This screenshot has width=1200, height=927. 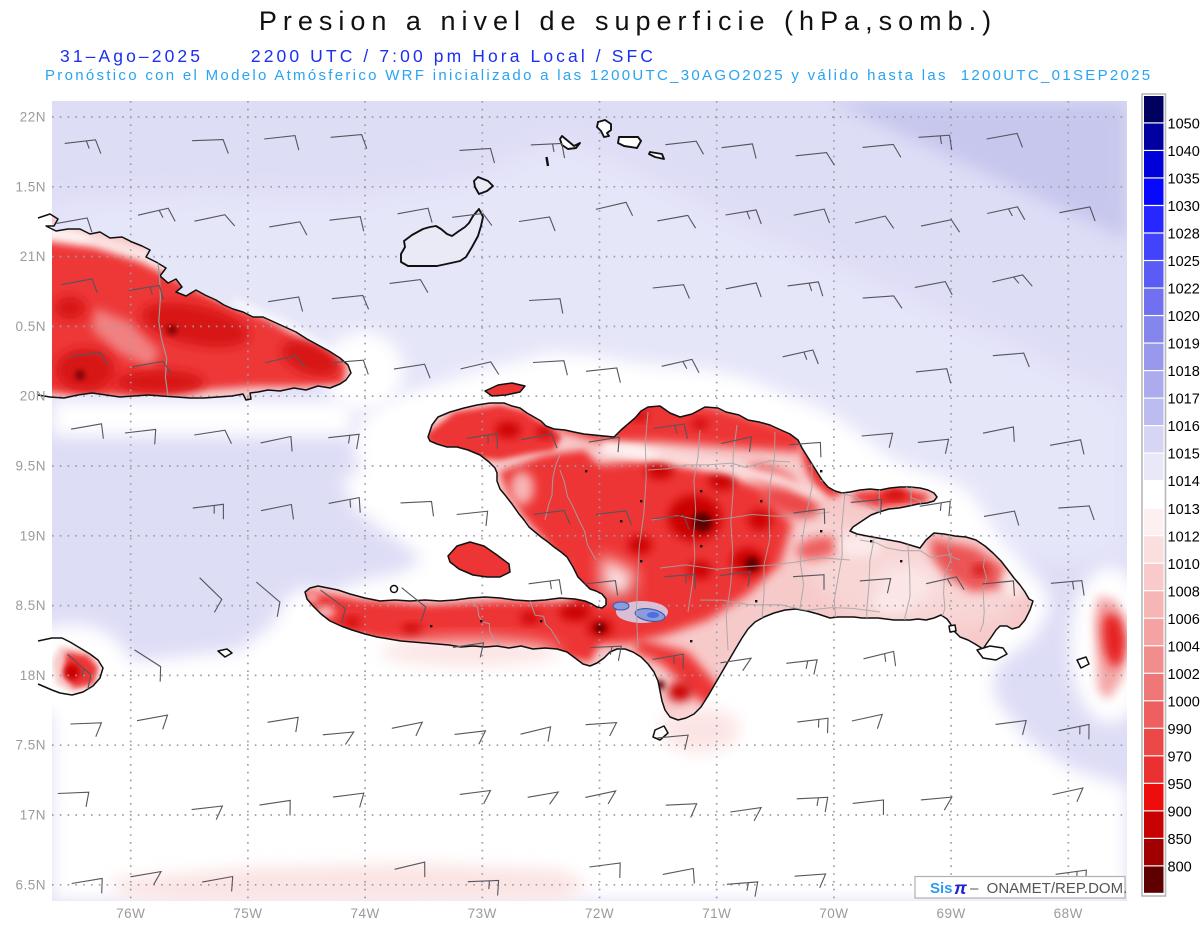 What do you see at coordinates (599, 913) in the screenshot?
I see `svg-text: 72W` at bounding box center [599, 913].